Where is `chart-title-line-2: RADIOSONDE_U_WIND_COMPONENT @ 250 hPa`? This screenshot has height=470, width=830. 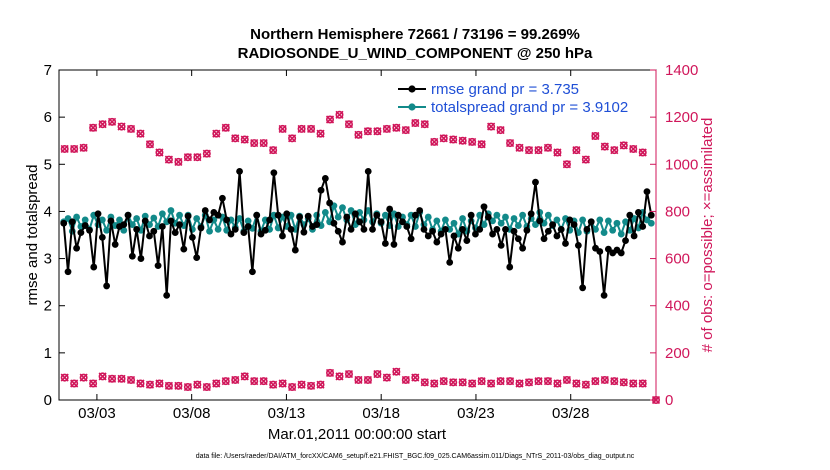 chart-title-line-2: RADIOSONDE_U_WIND_COMPONENT @ 250 hPa is located at coordinates (415, 53).